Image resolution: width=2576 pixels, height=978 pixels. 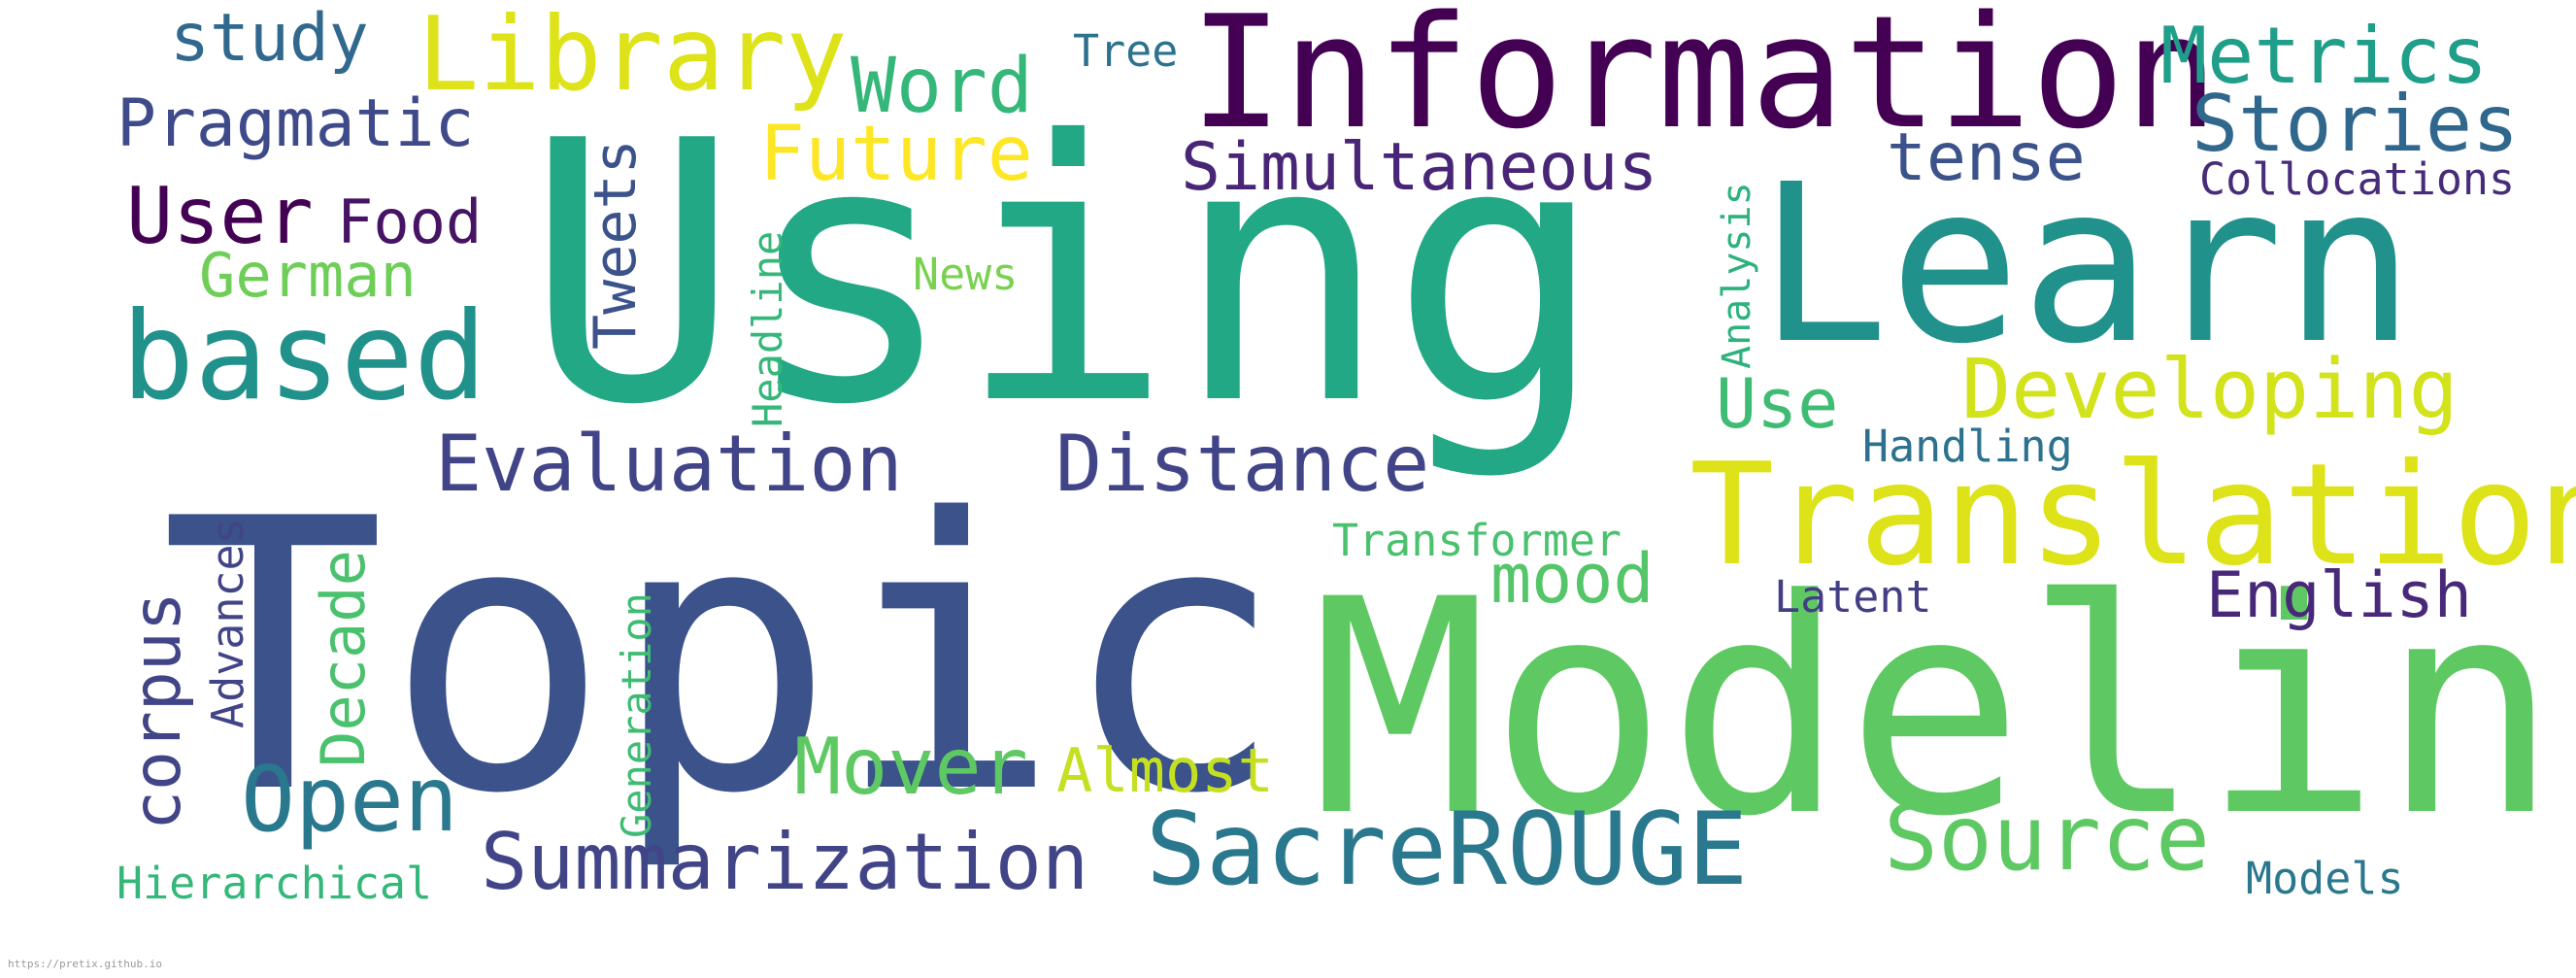 What do you see at coordinates (1704, 81) in the screenshot?
I see `word-information: Information` at bounding box center [1704, 81].